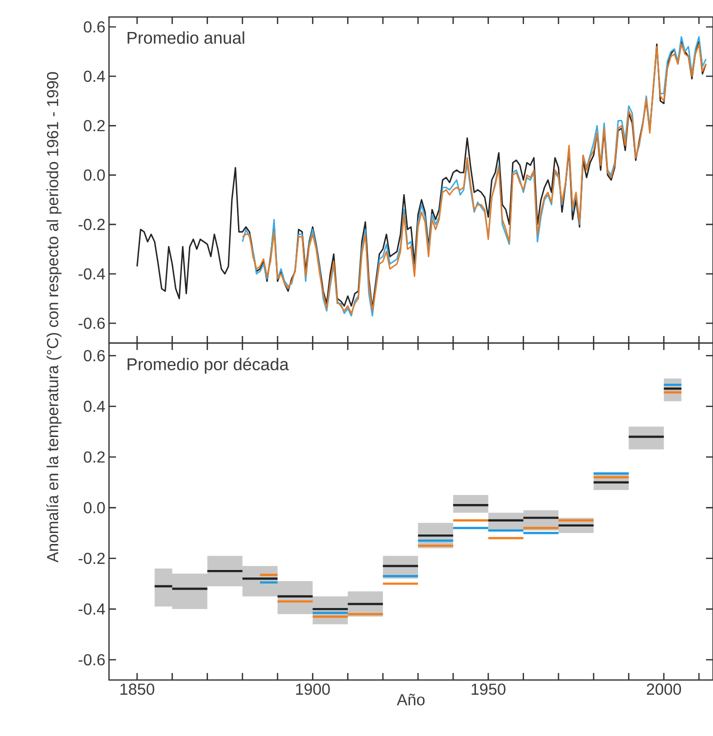 The width and height of the screenshot is (713, 736). What do you see at coordinates (663, 689) in the screenshot?
I see `x-tick-label: 2000` at bounding box center [663, 689].